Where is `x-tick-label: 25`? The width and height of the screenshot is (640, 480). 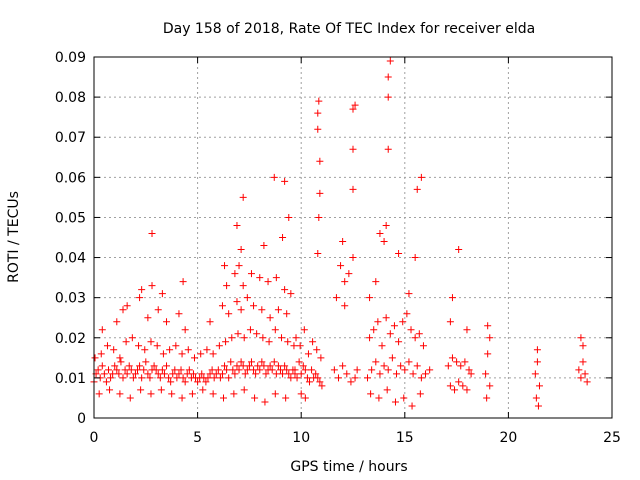 x-tick-label: 25 is located at coordinates (612, 438).